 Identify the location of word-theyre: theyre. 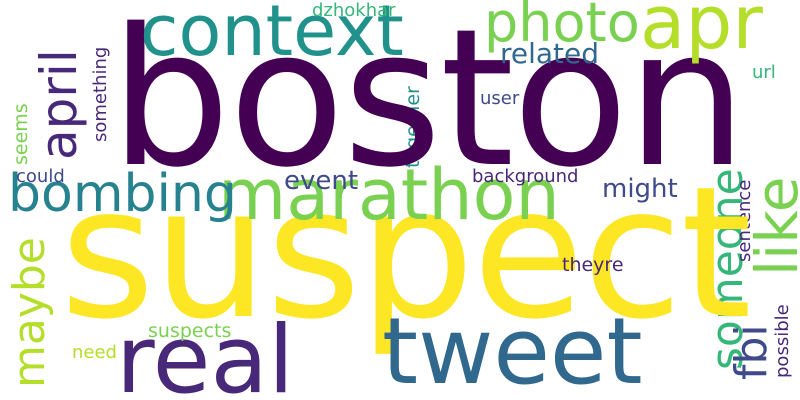
(593, 265).